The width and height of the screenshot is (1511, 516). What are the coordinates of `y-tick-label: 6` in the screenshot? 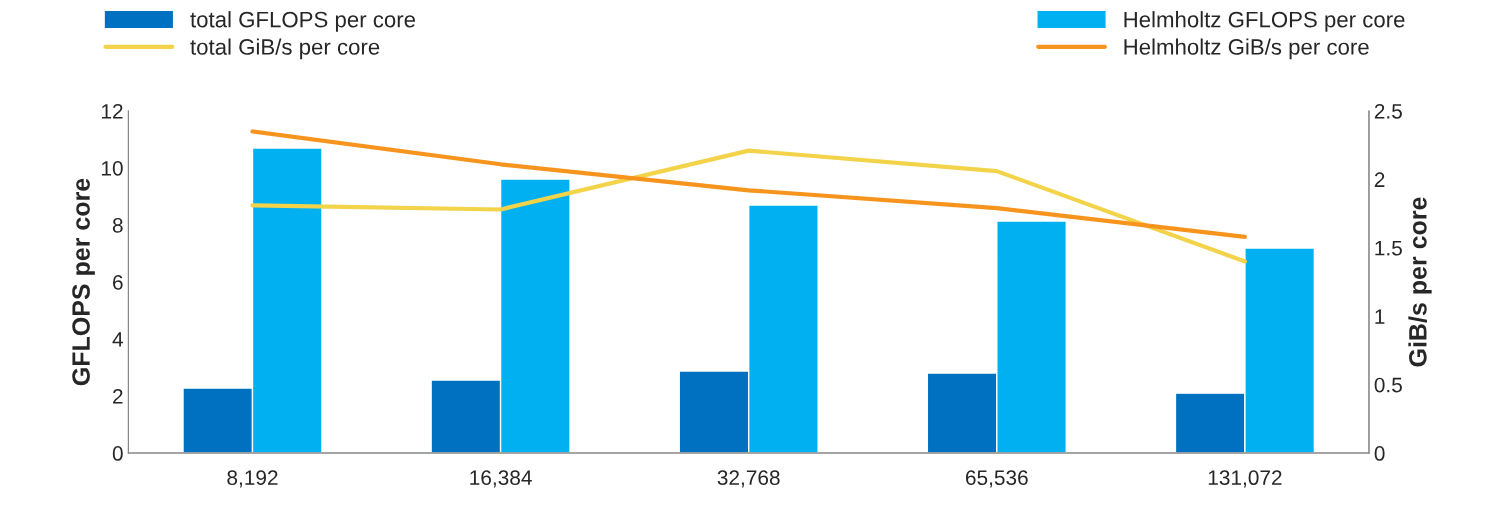 It's located at (118, 282).